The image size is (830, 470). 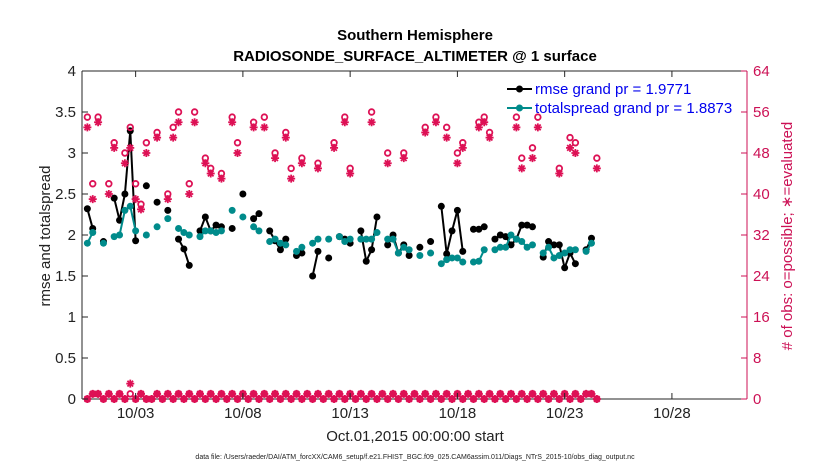 What do you see at coordinates (761, 194) in the screenshot?
I see `y2-tick-label: 40` at bounding box center [761, 194].